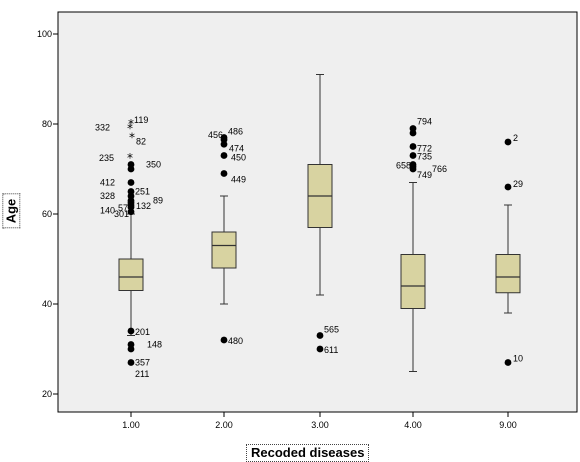 The image size is (580, 462). Describe the element at coordinates (424, 149) in the screenshot. I see `outlier-label: 772` at that location.